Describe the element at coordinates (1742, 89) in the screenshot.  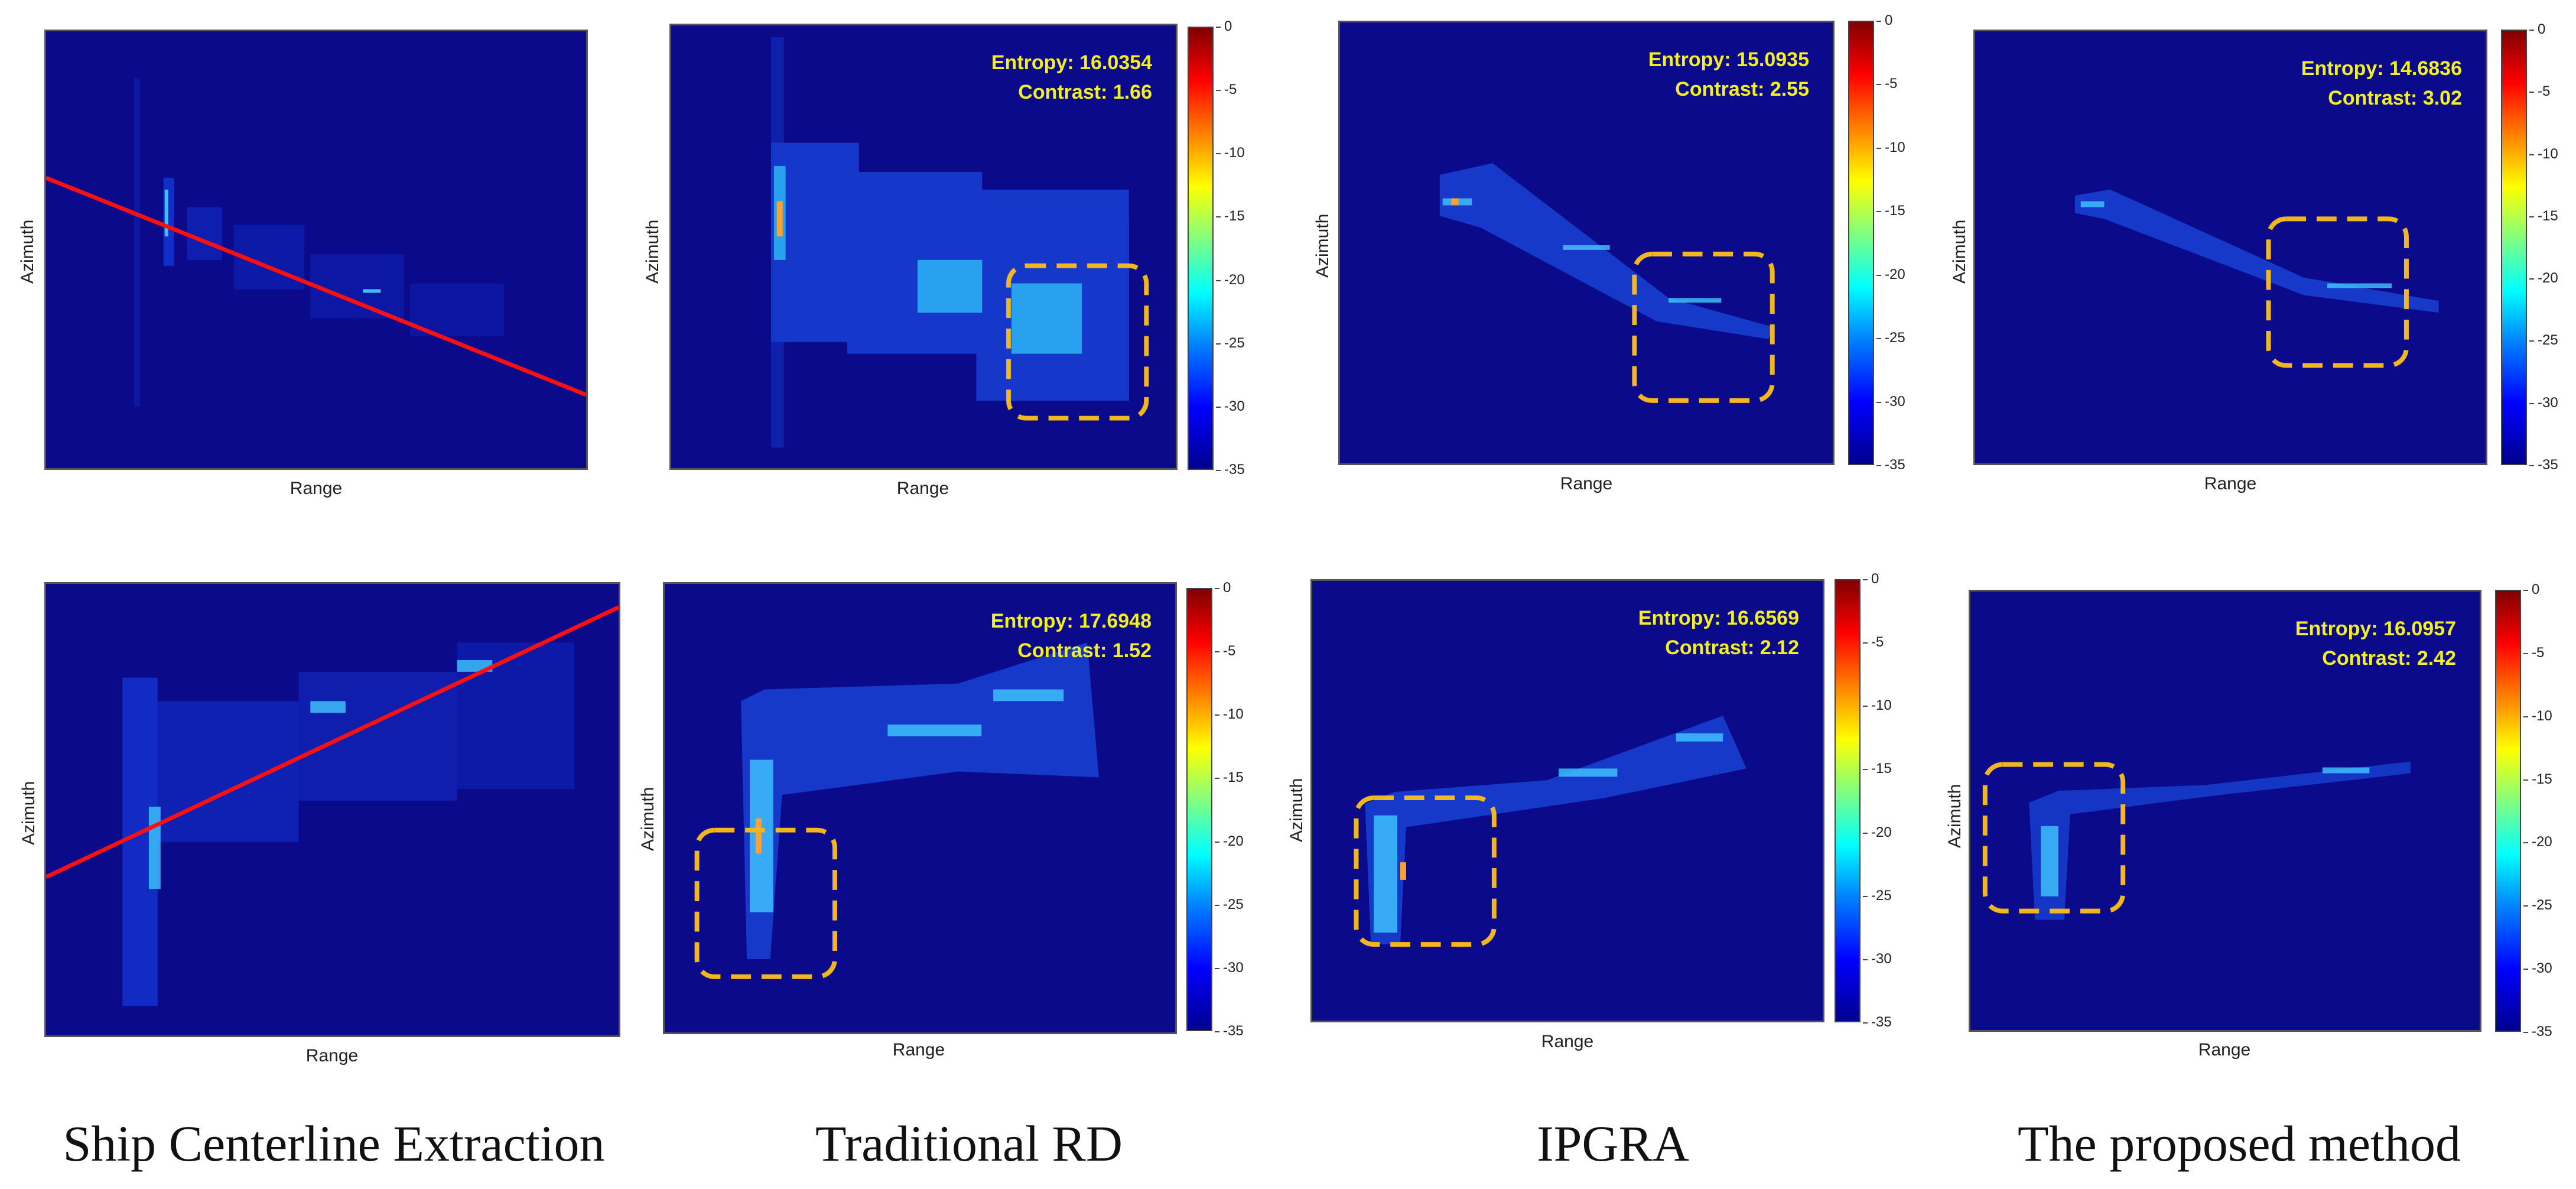
I see `metric-contrast: Contrast: 2.55` at that location.